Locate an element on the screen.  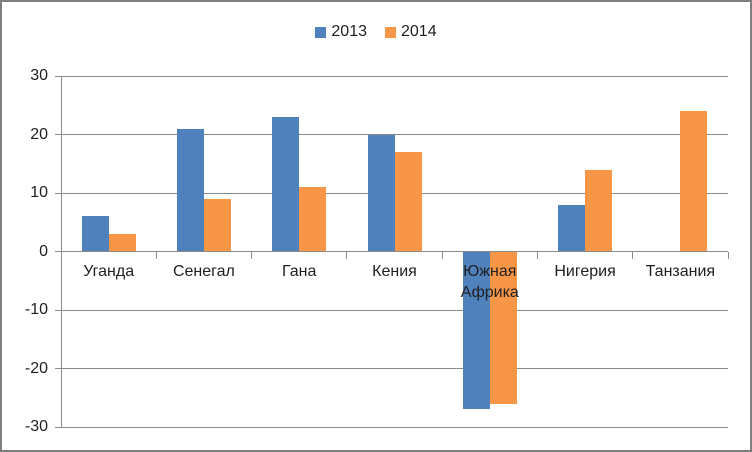
y-axis-label: -20 is located at coordinates (36, 368).